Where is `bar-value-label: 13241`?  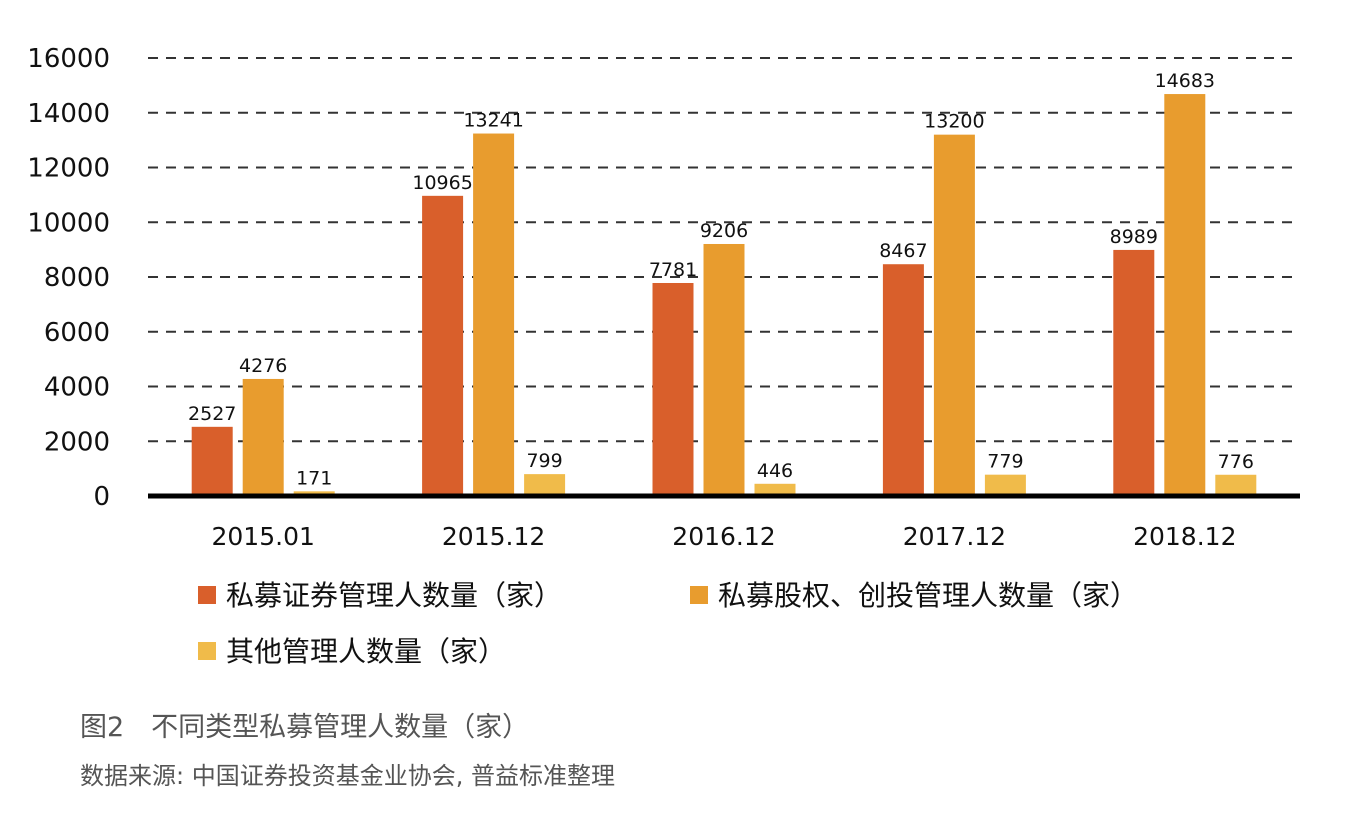
bar-value-label: 13241 is located at coordinates (493, 121).